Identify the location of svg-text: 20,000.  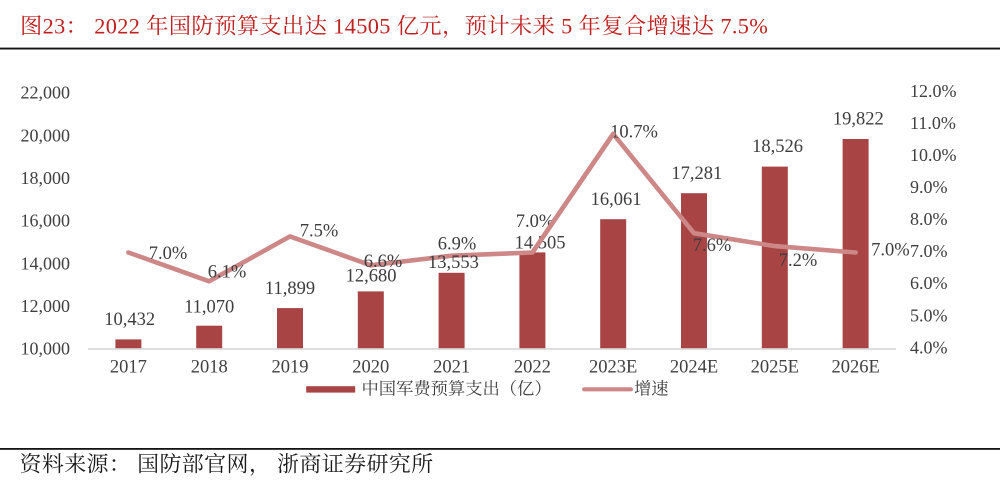
(46, 135).